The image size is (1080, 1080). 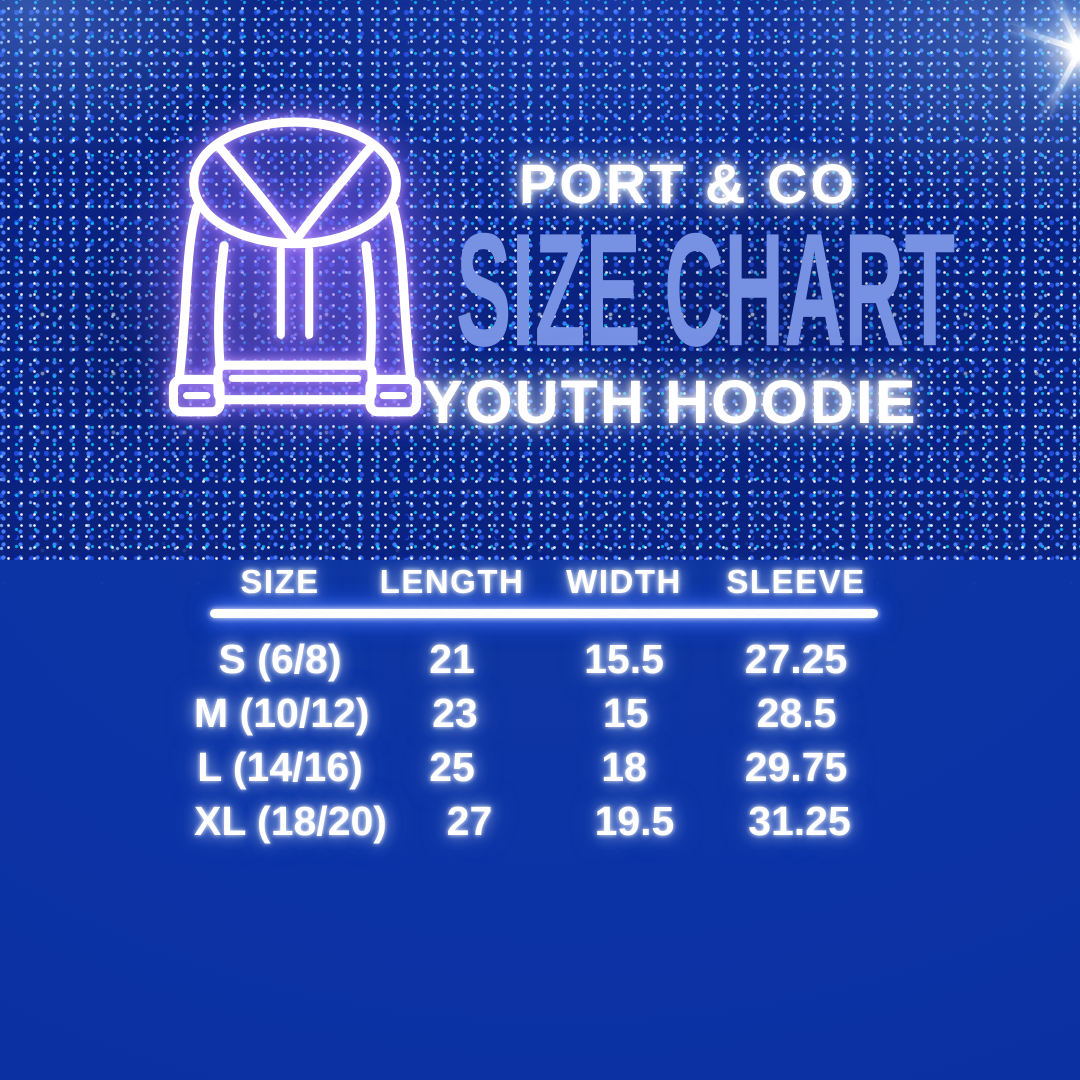 I want to click on column-header-length: LENGTH, so click(x=452, y=581).